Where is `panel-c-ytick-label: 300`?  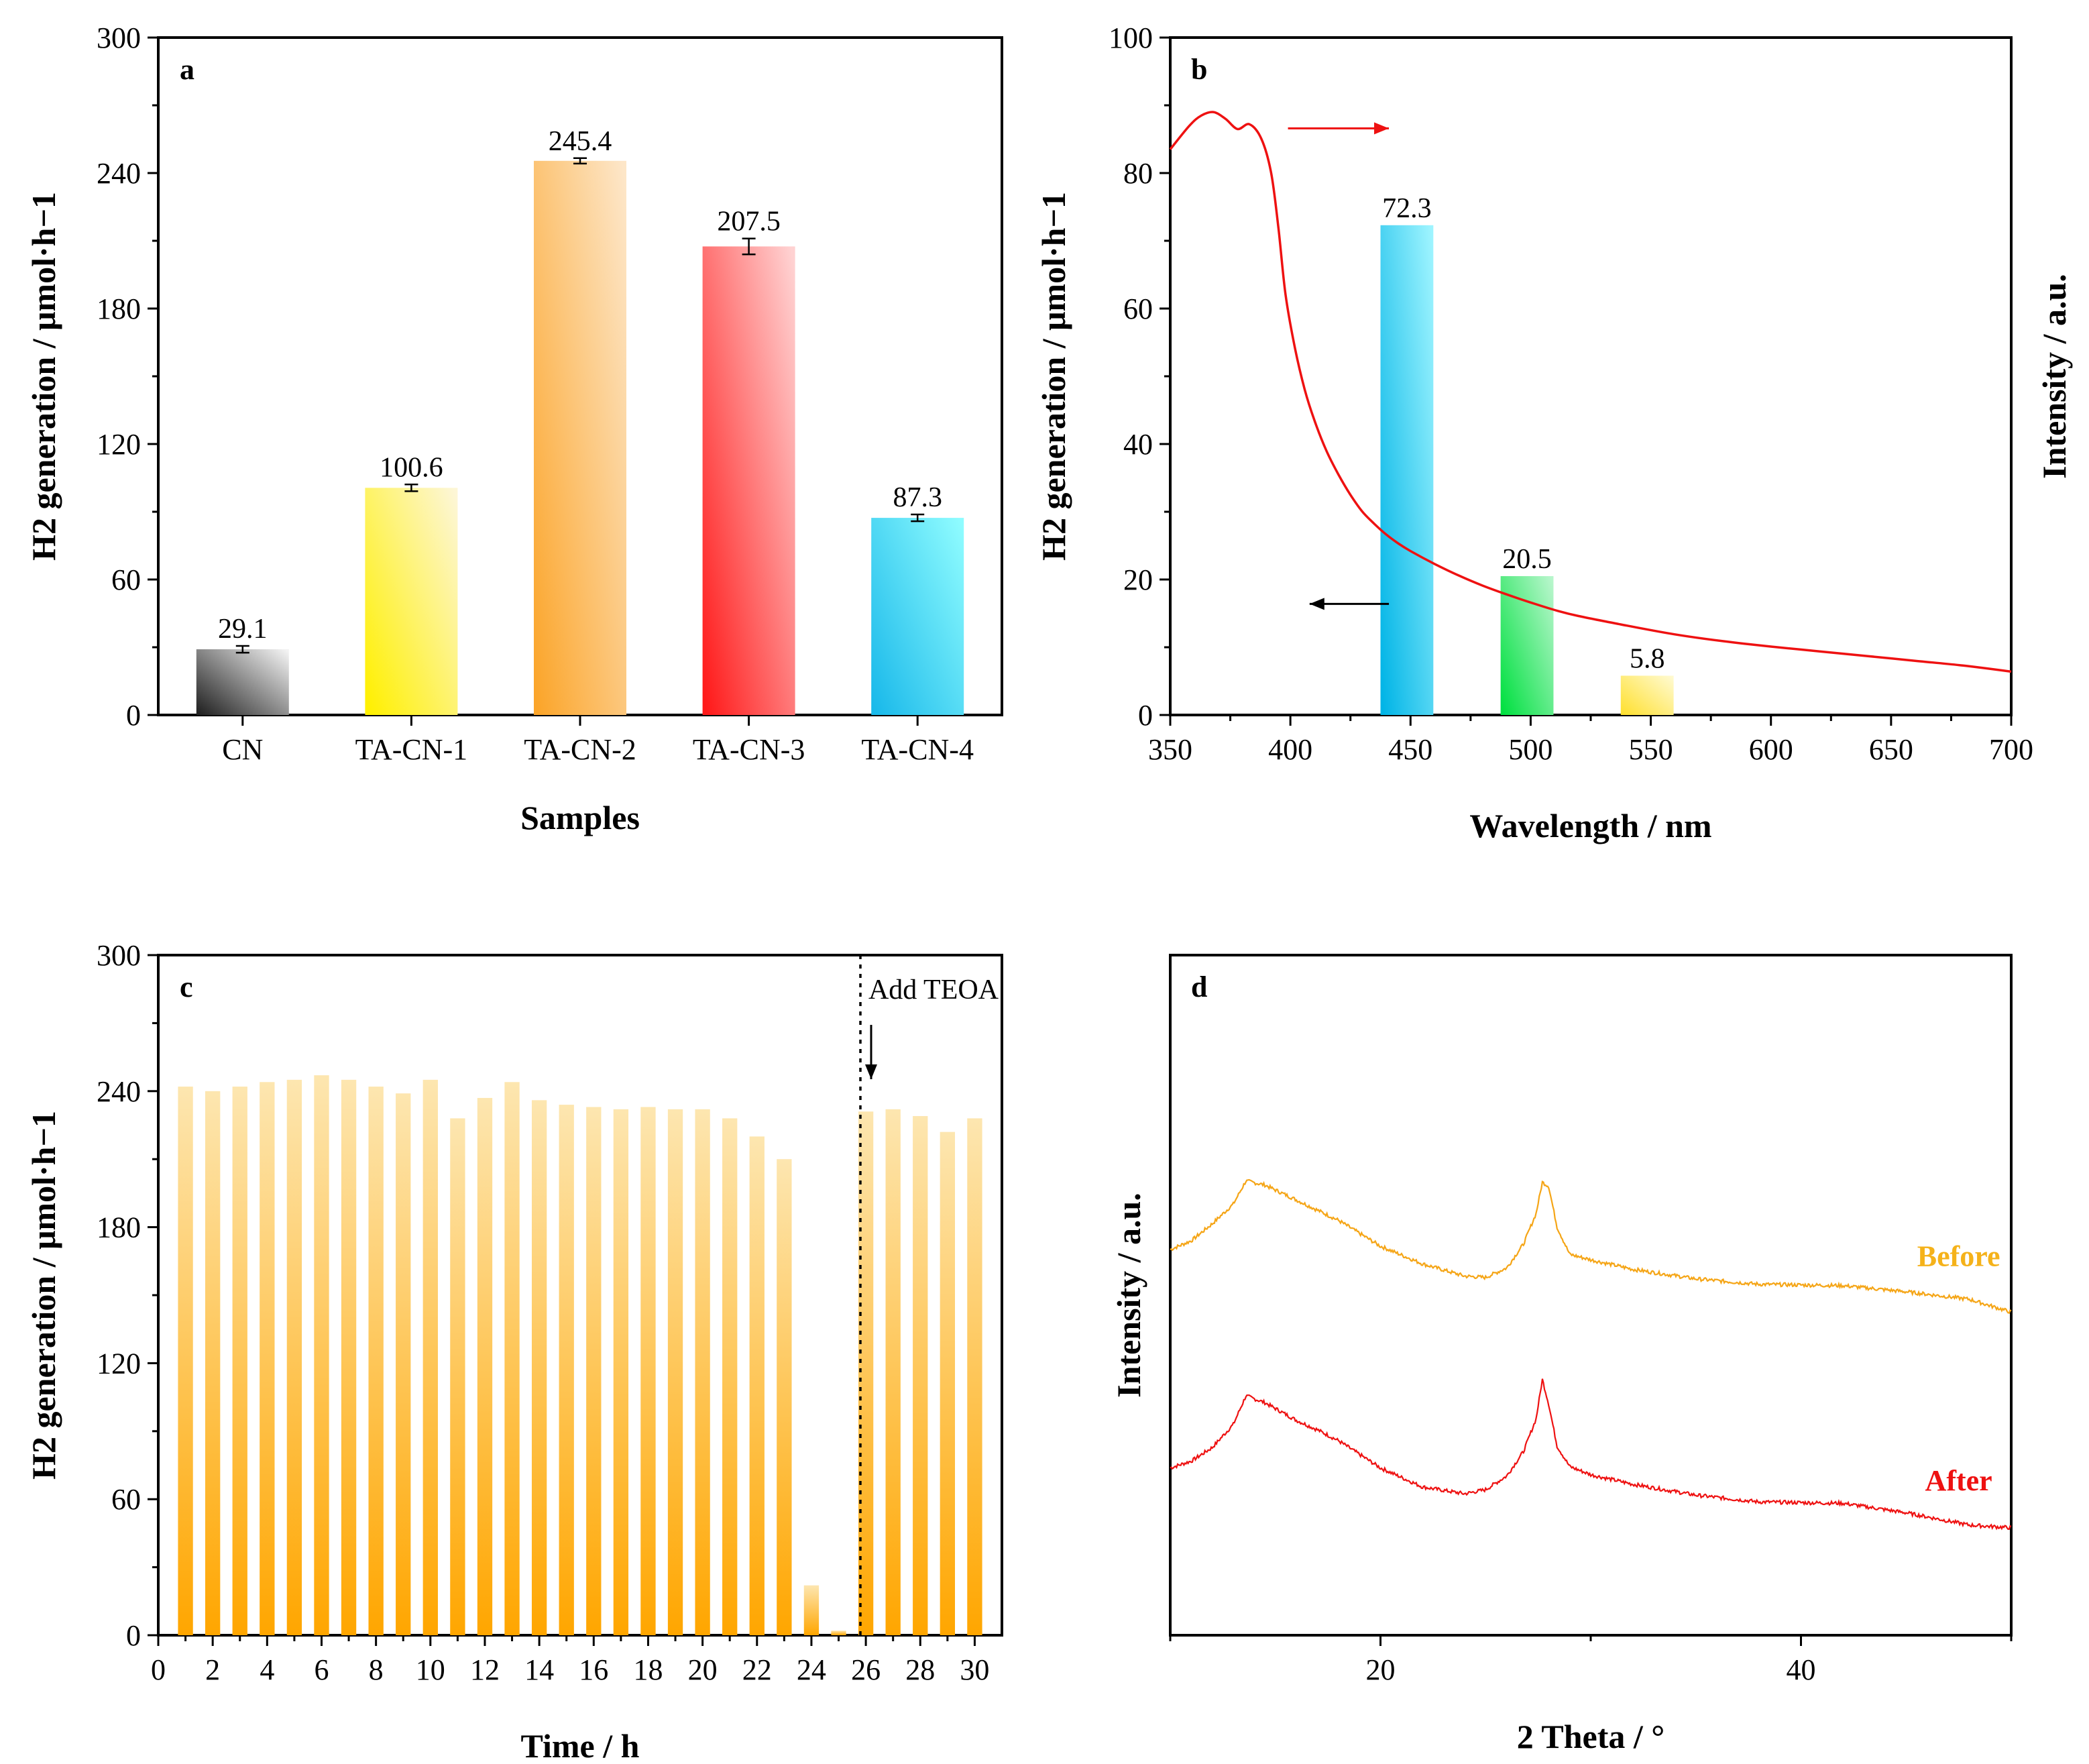
panel-c-ytick-label: 300 is located at coordinates (119, 956).